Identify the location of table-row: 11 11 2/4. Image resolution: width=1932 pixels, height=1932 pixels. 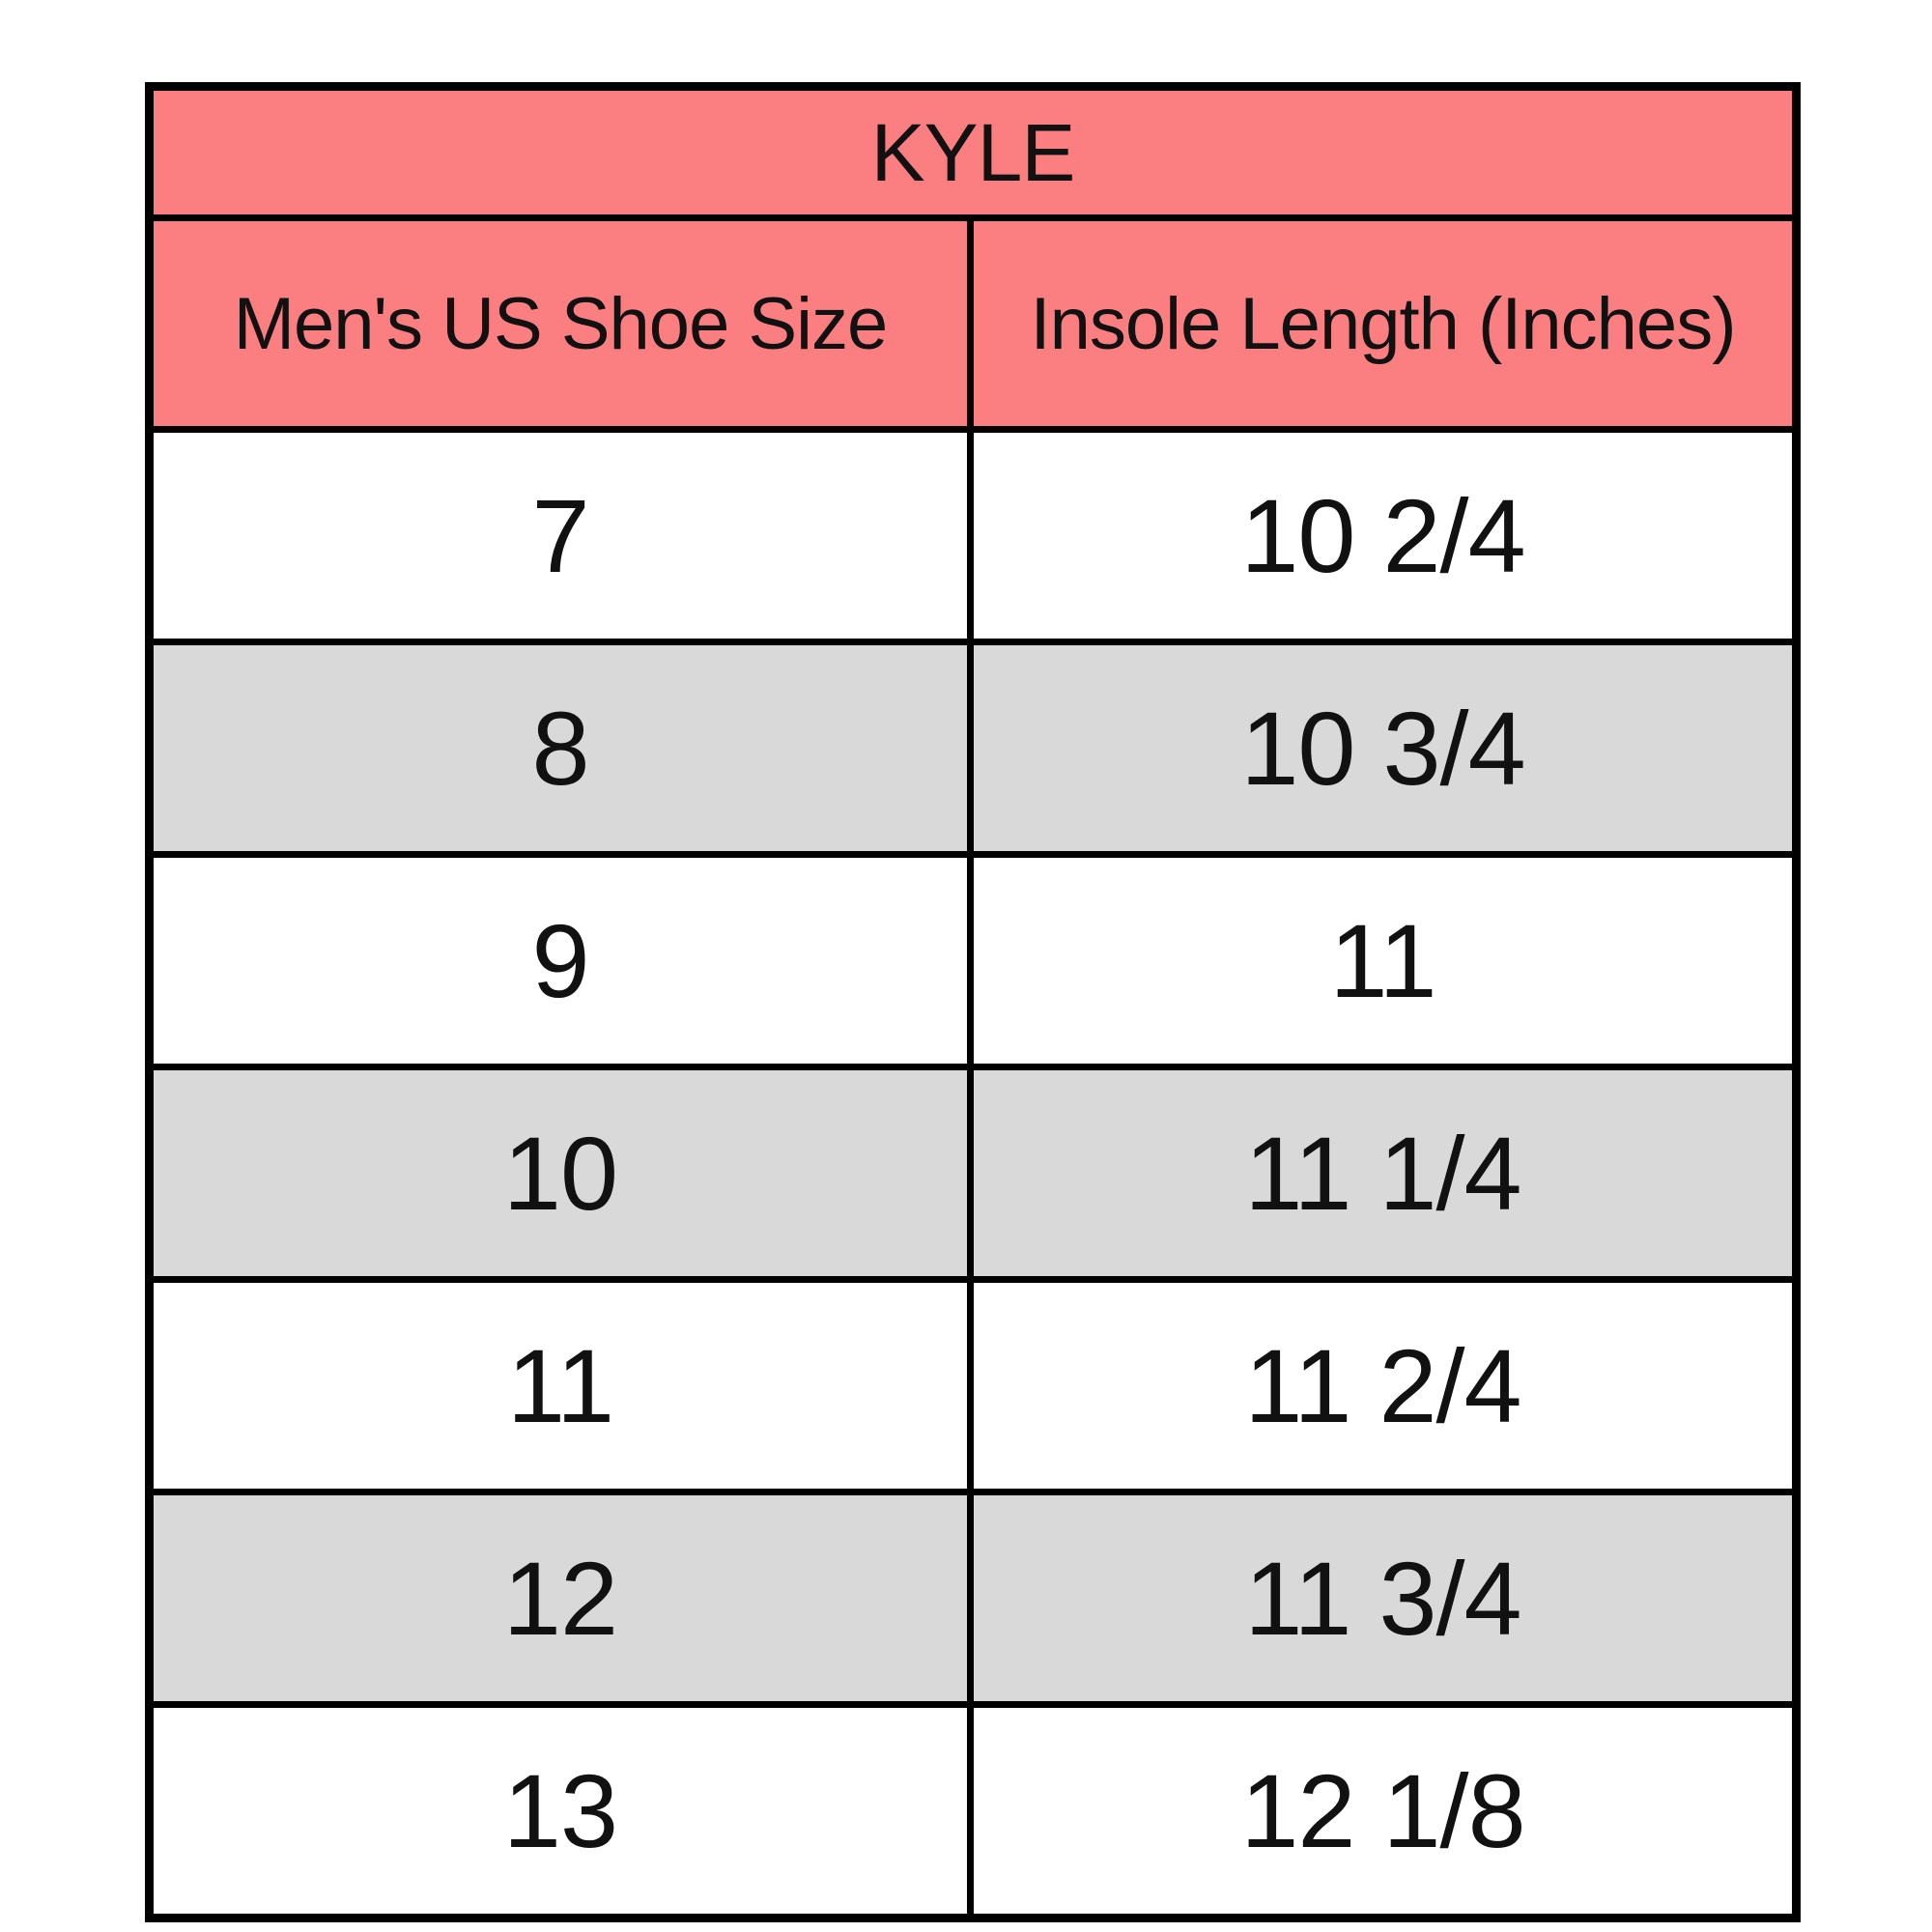
(973, 1385).